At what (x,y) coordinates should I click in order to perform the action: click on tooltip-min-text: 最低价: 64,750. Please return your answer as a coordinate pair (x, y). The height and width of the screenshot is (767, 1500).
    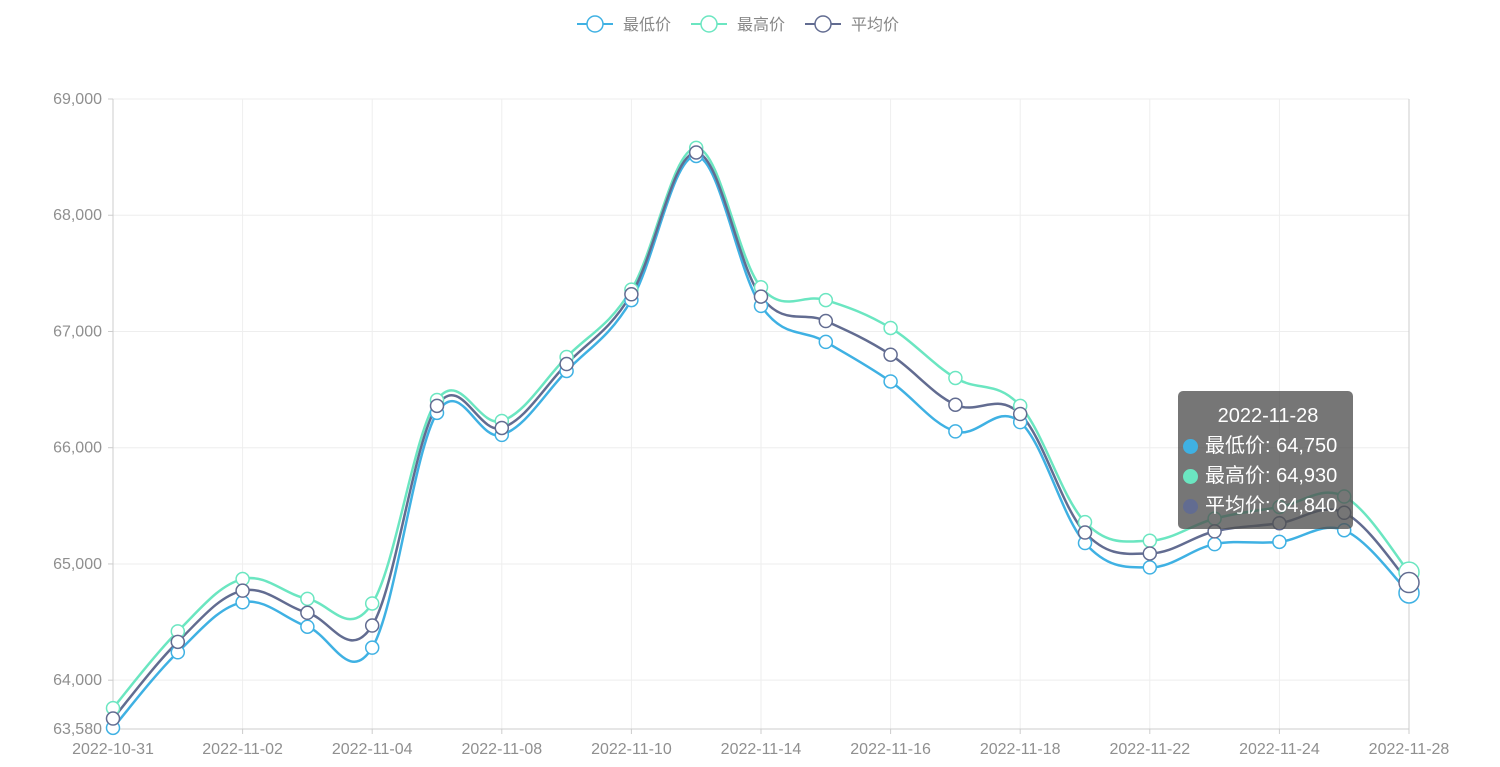
    Looking at the image, I should click on (1271, 446).